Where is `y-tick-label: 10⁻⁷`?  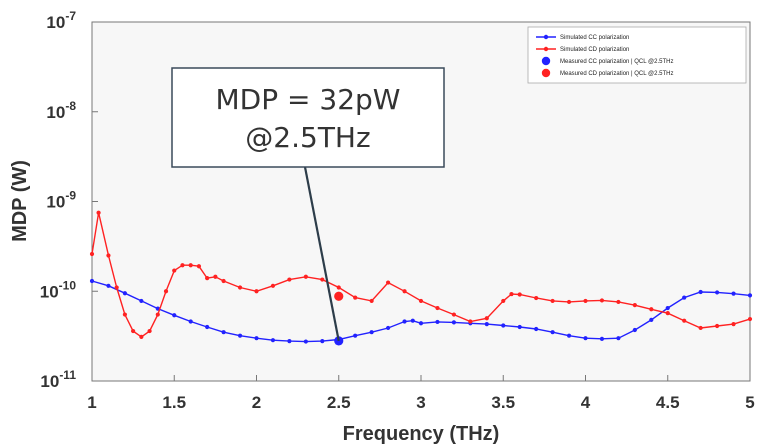 y-tick-label: 10⁻⁷ is located at coordinates (61, 20).